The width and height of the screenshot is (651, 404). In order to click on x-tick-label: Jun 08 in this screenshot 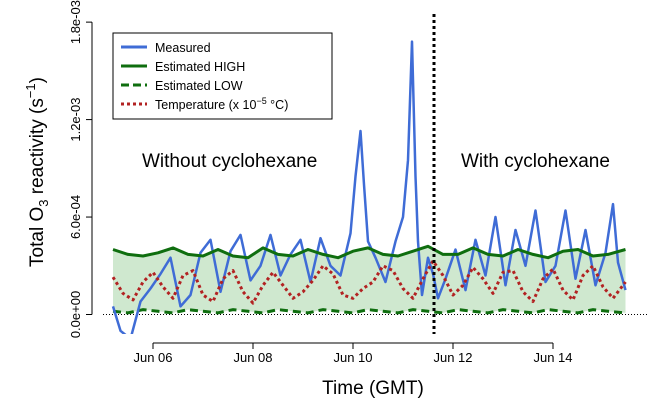, I will do `click(252, 357)`.